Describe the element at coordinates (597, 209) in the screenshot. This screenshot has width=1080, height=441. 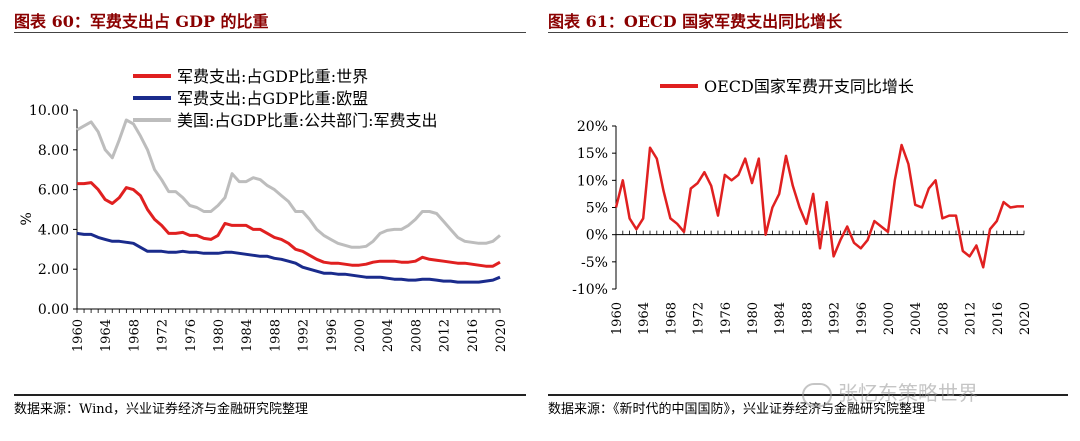
I see `y-tick-label: 5%` at that location.